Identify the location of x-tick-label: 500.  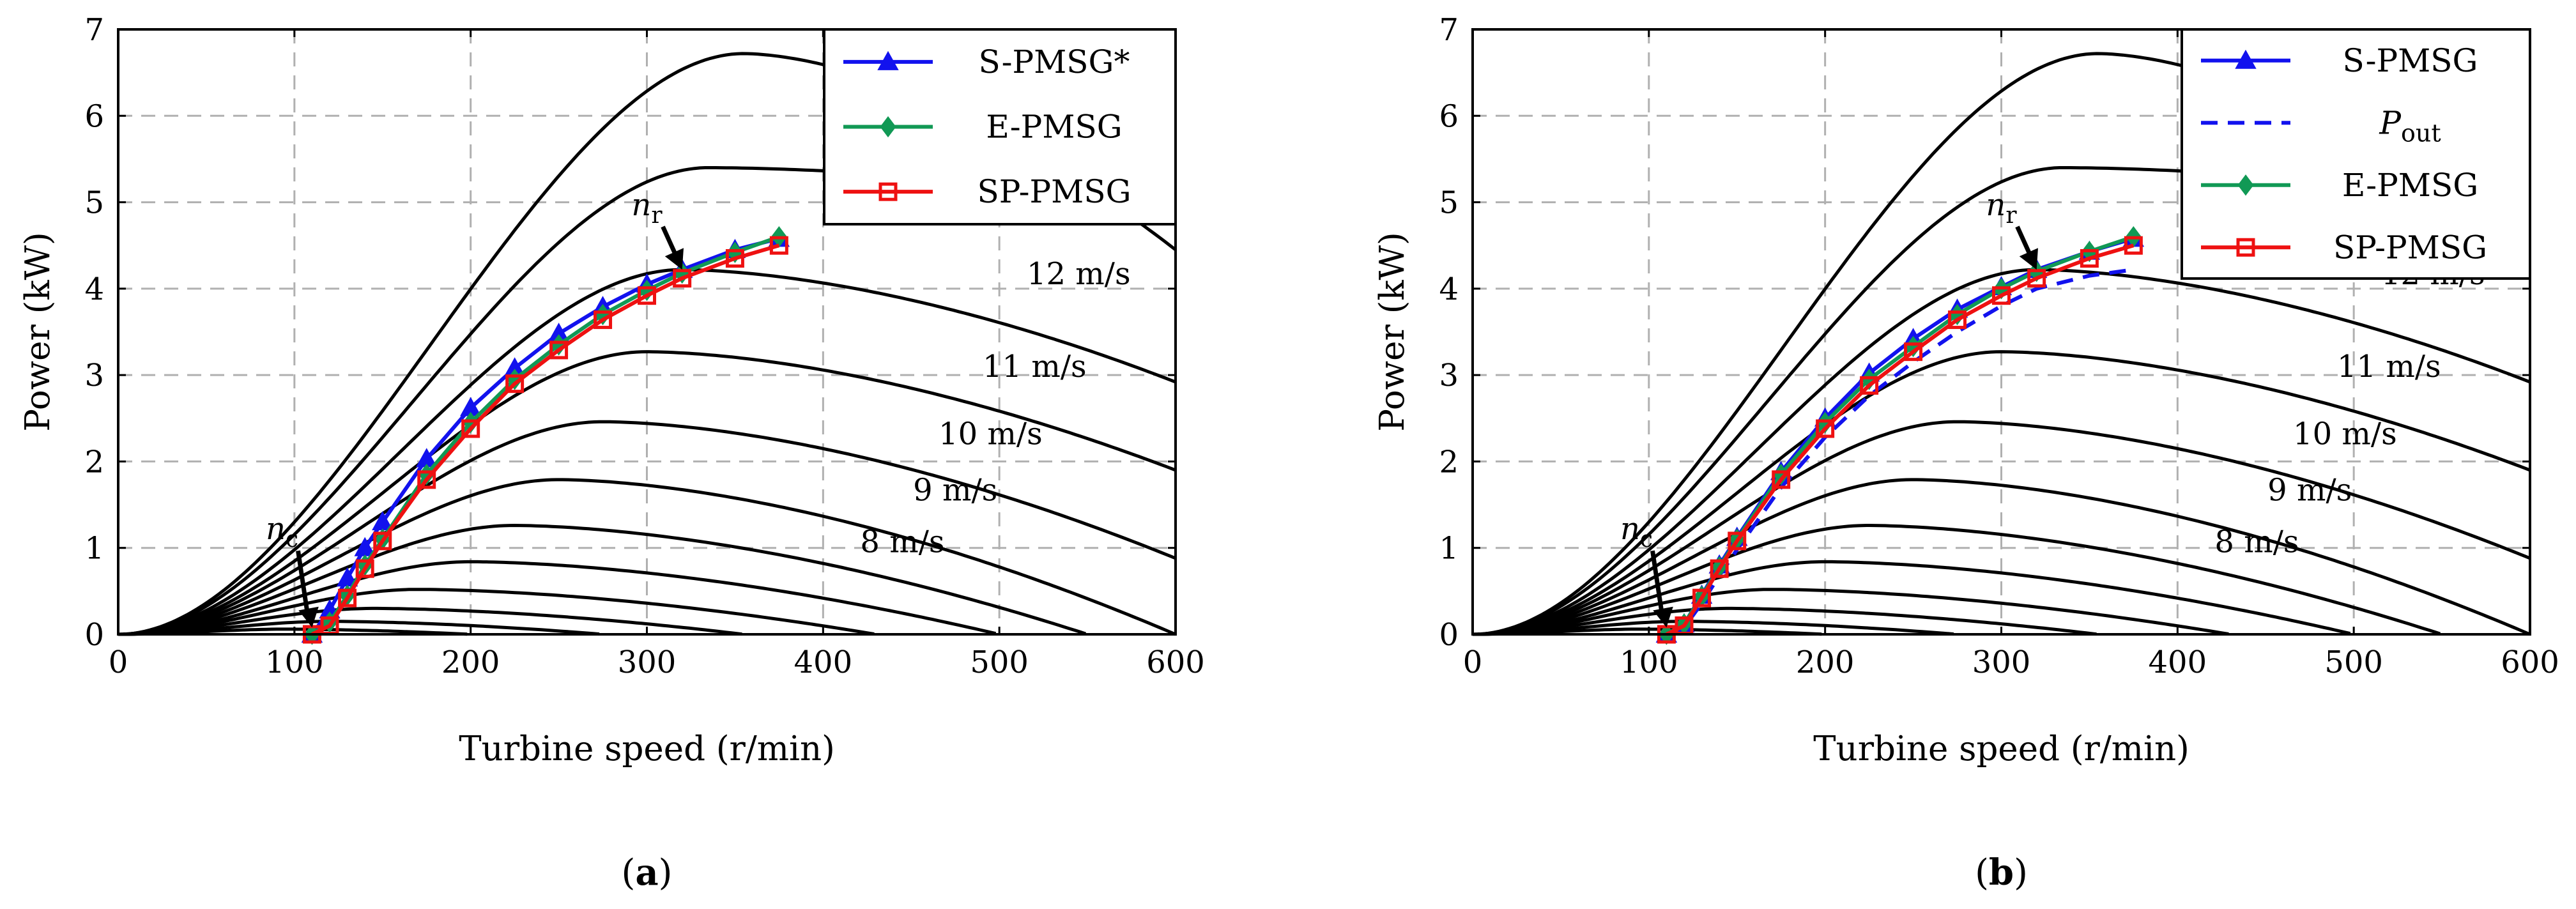
(999, 662).